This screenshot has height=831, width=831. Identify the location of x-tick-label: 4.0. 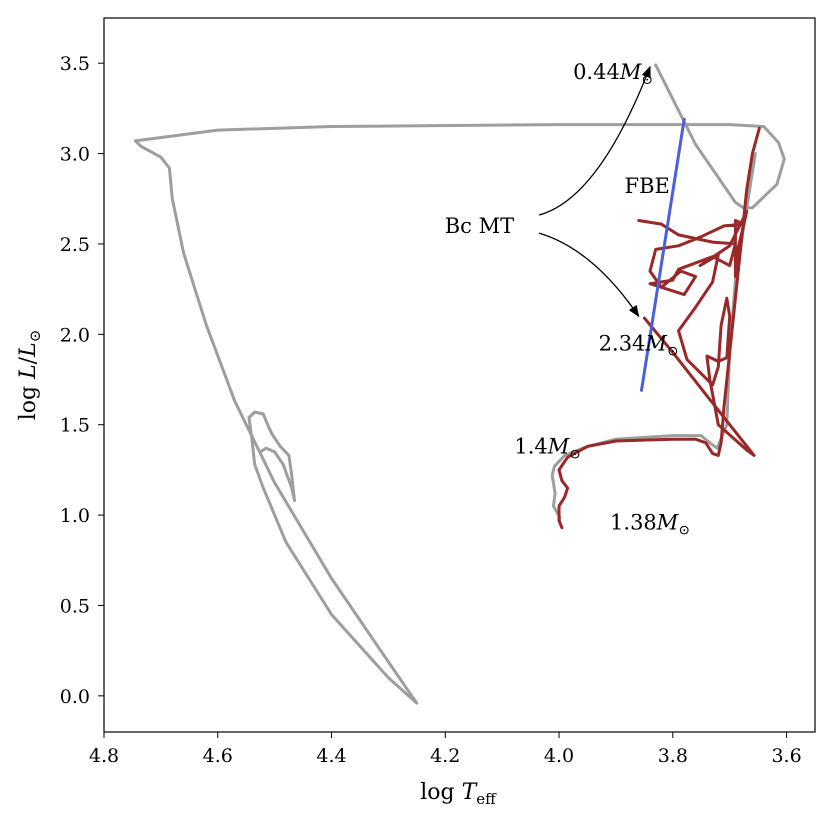
(559, 756).